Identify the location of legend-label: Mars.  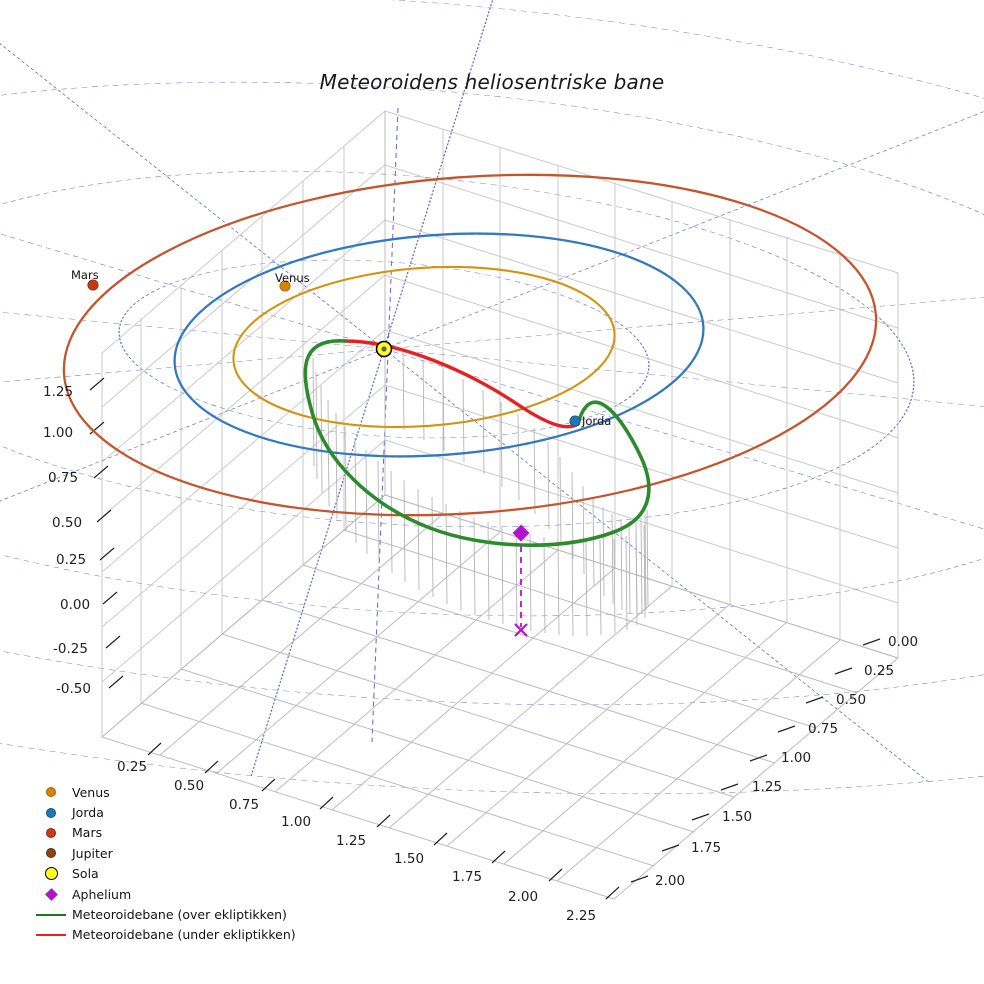
(87, 833).